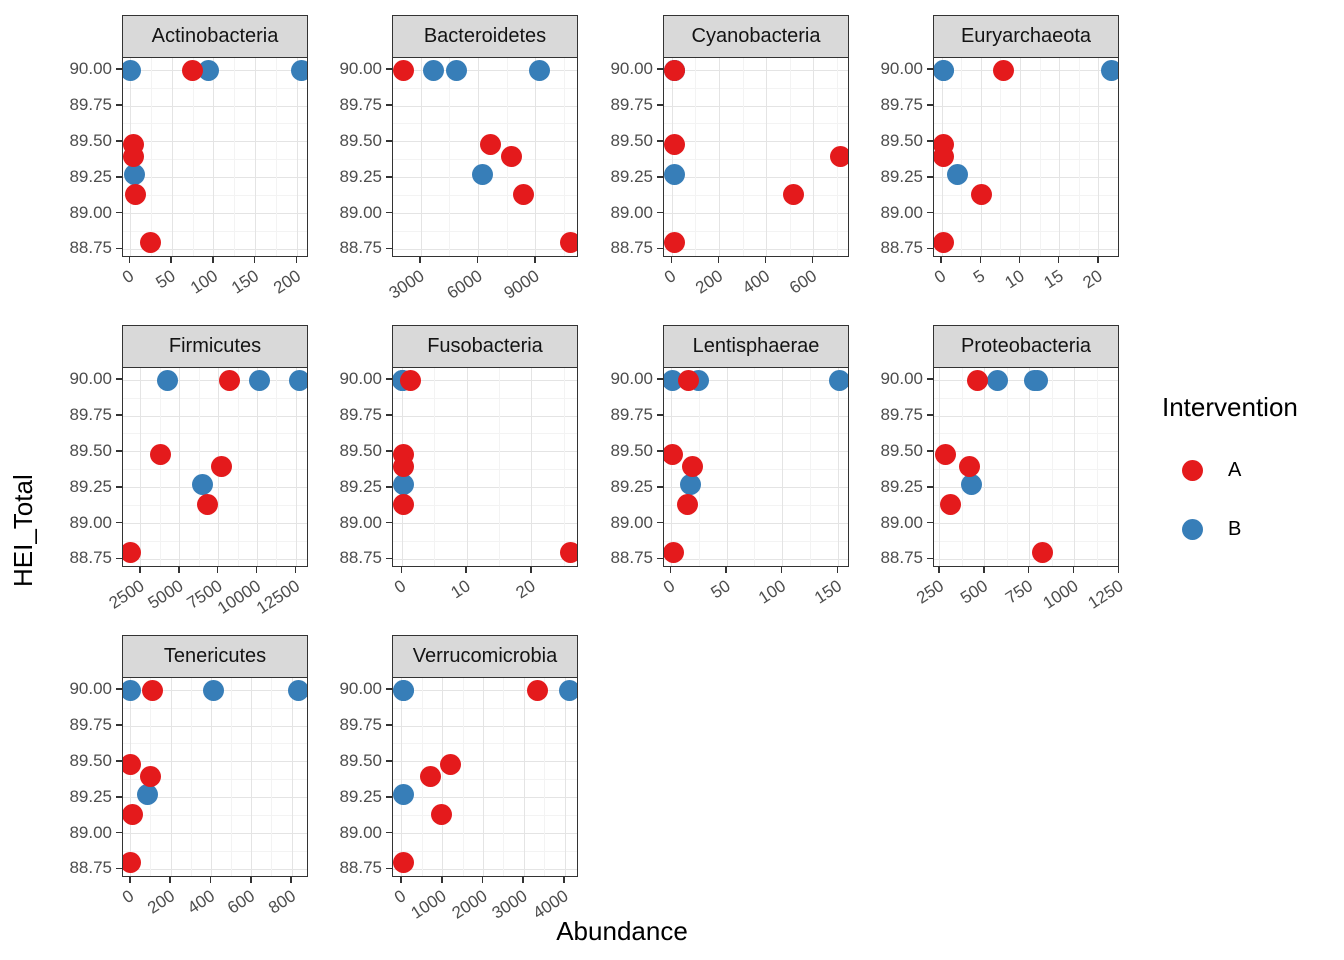 The width and height of the screenshot is (1344, 960). Describe the element at coordinates (1053, 279) in the screenshot. I see `x-tick-label: 15` at that location.